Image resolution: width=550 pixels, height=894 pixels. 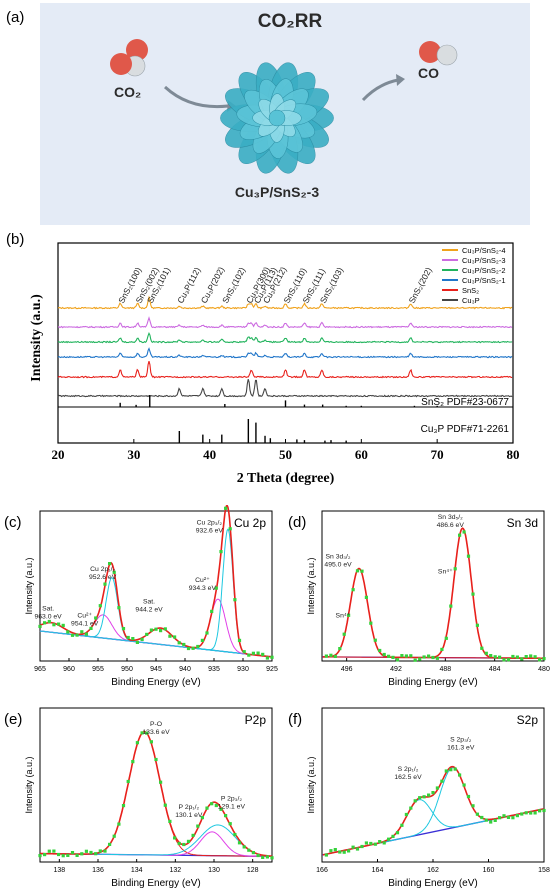 What do you see at coordinates (98, 870) in the screenshot?
I see `xps-xtick-label: 136` at bounding box center [98, 870].